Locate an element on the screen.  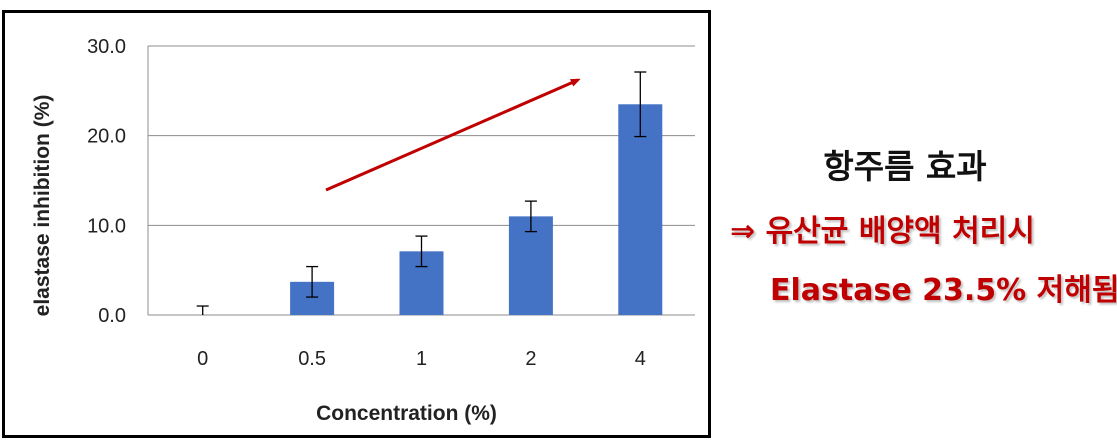
x-tick-label: 0 is located at coordinates (202, 359).